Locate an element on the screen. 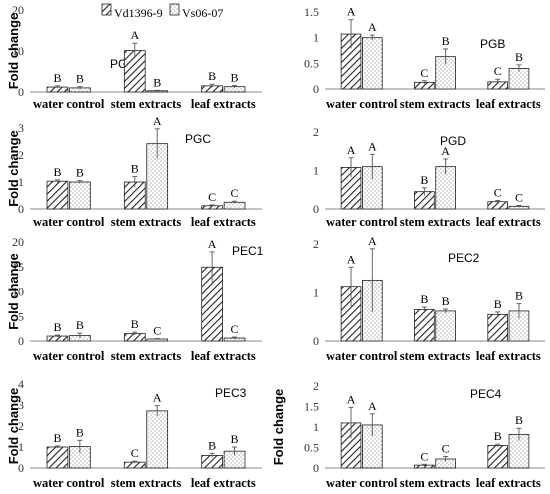 Image resolution: width=550 pixels, height=494 pixels. legend-label-1: Vs06-07 is located at coordinates (202, 13).